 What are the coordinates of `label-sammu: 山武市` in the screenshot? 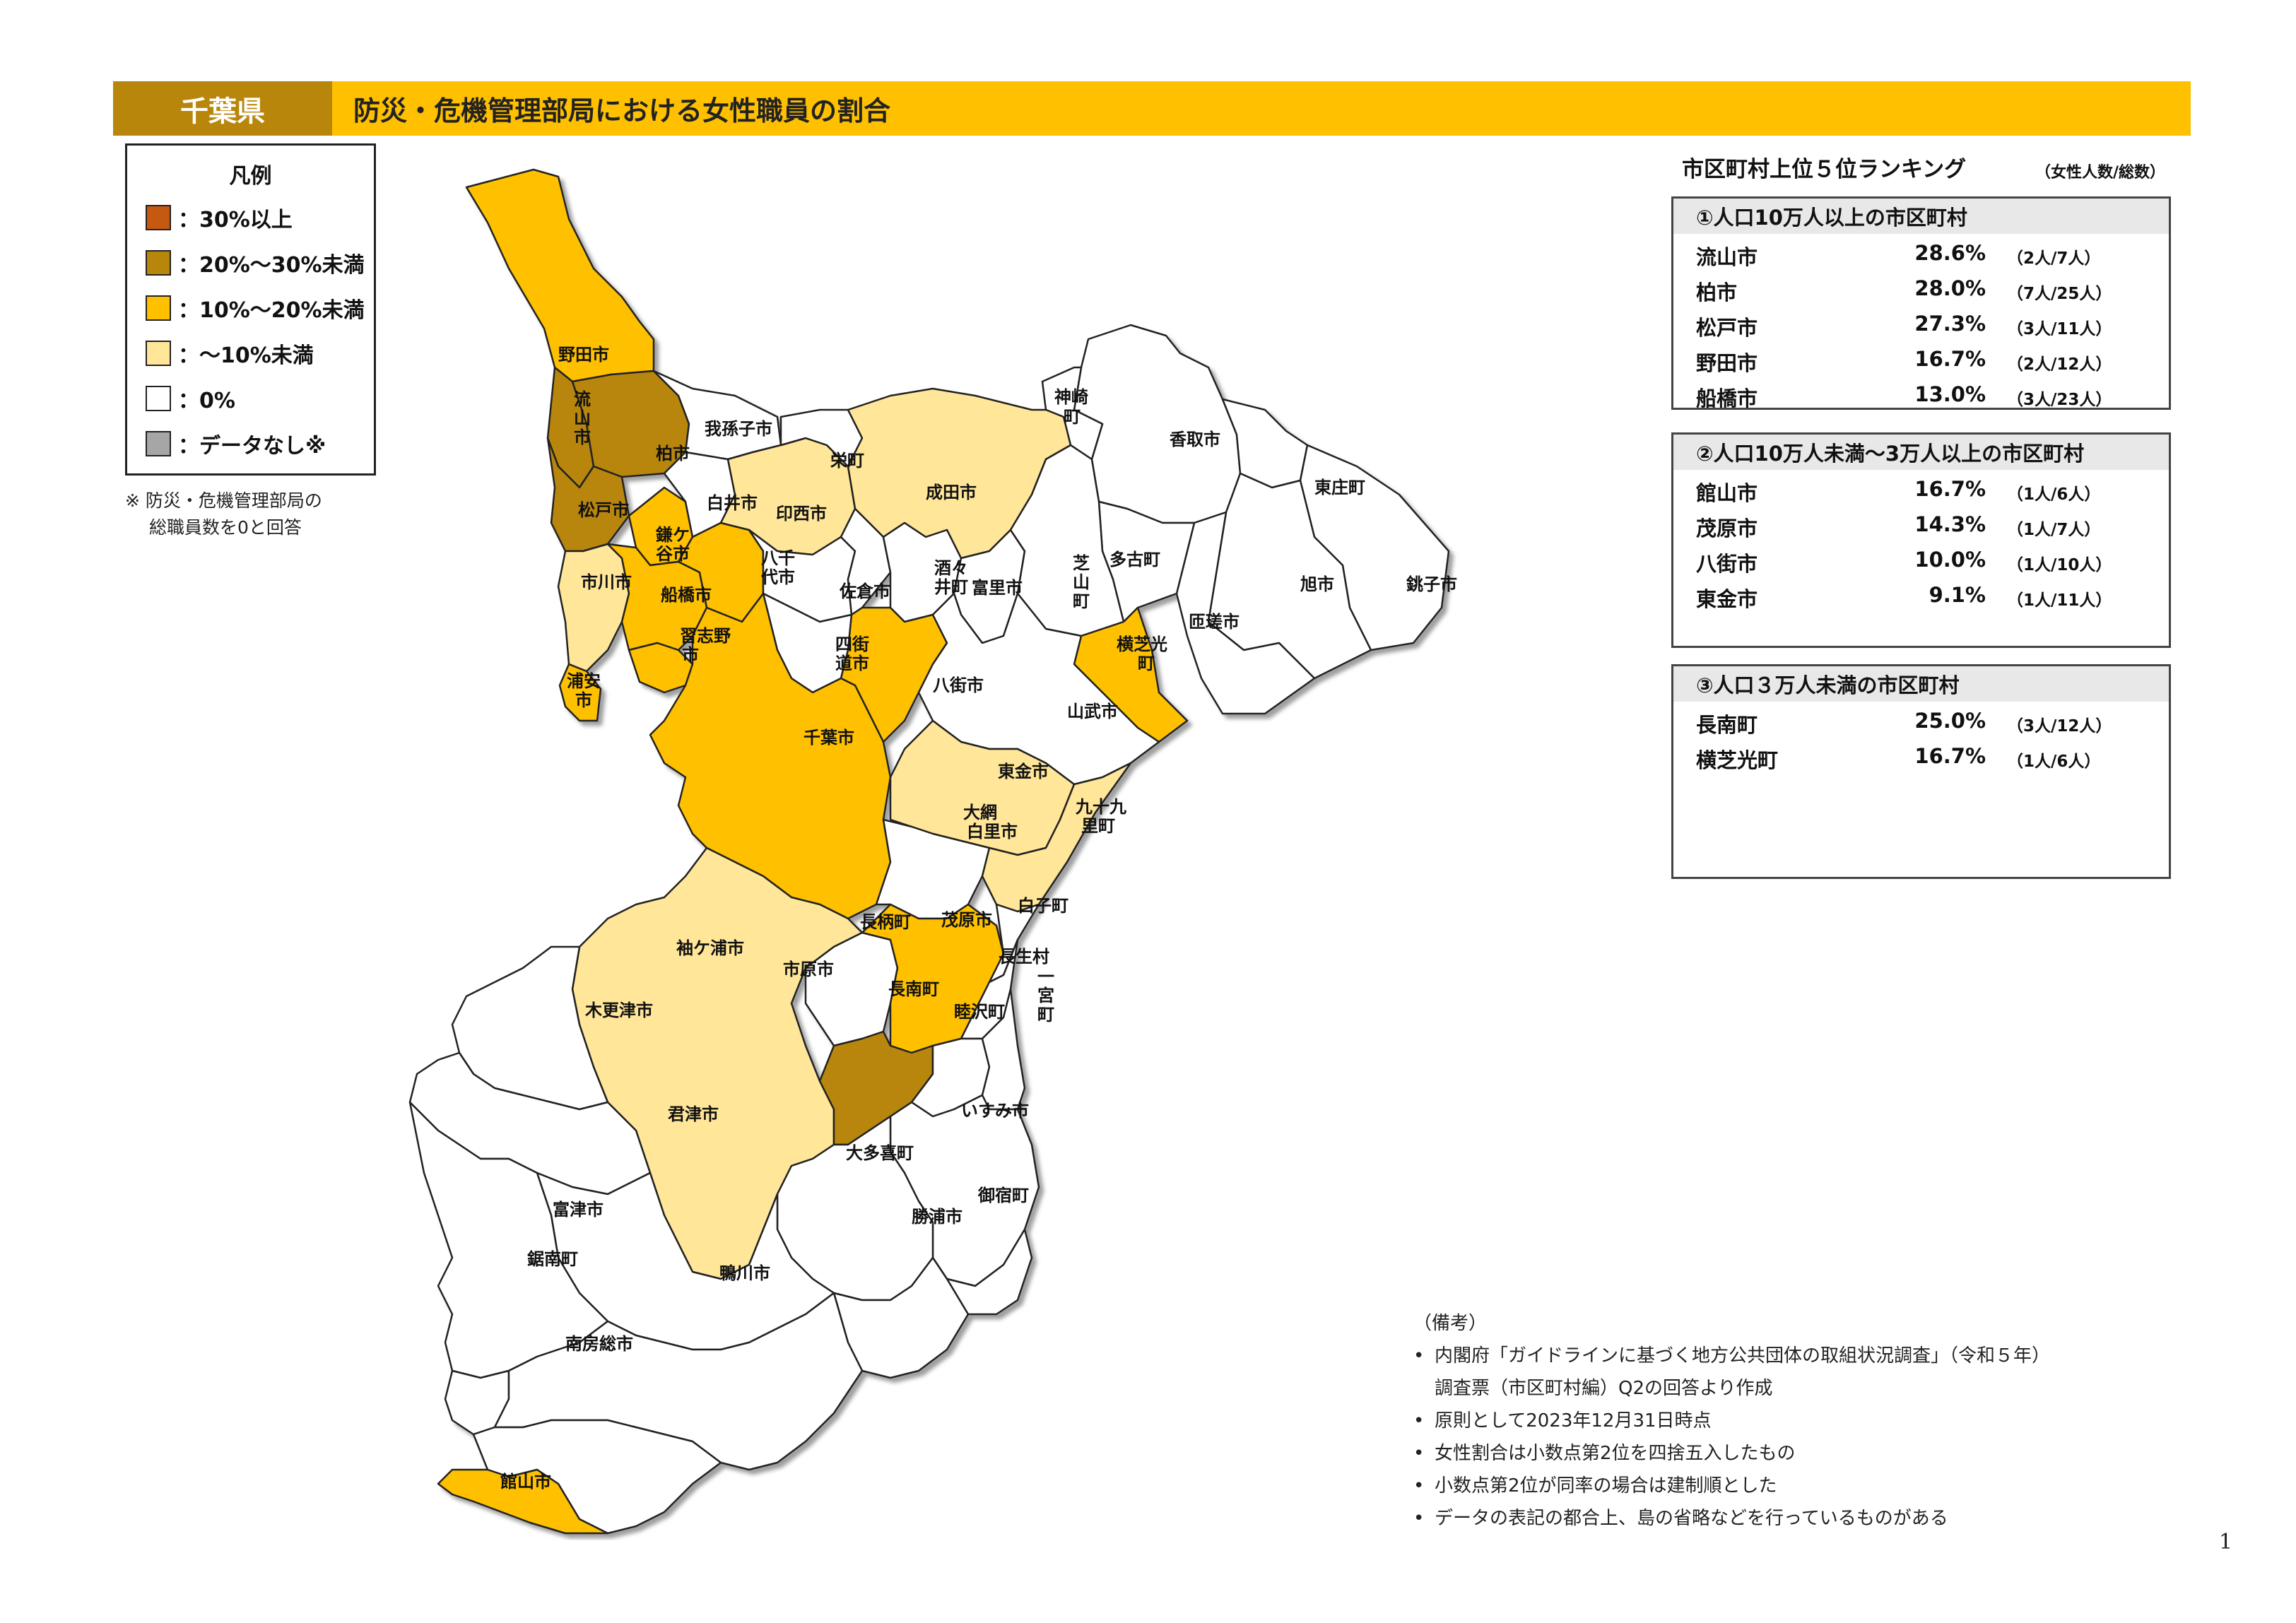 It's located at (1092, 711).